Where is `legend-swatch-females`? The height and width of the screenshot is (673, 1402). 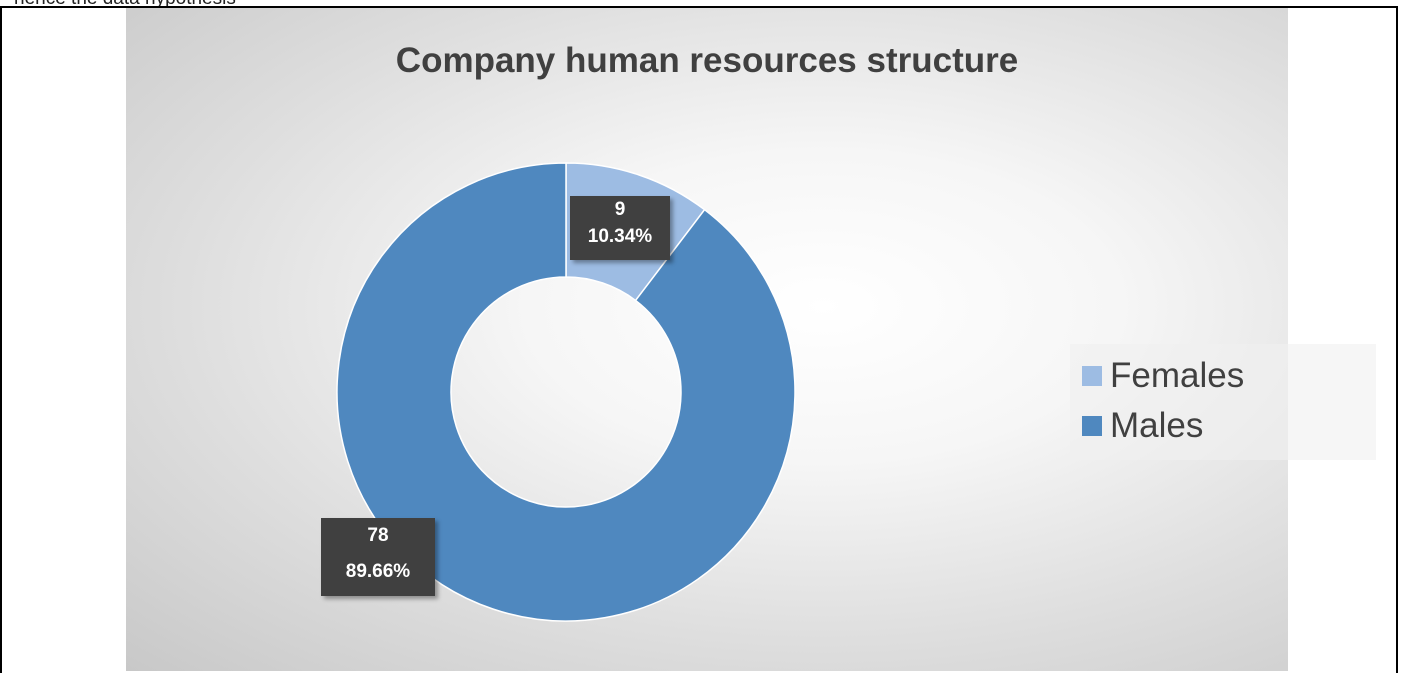
legend-swatch-females is located at coordinates (1092, 376).